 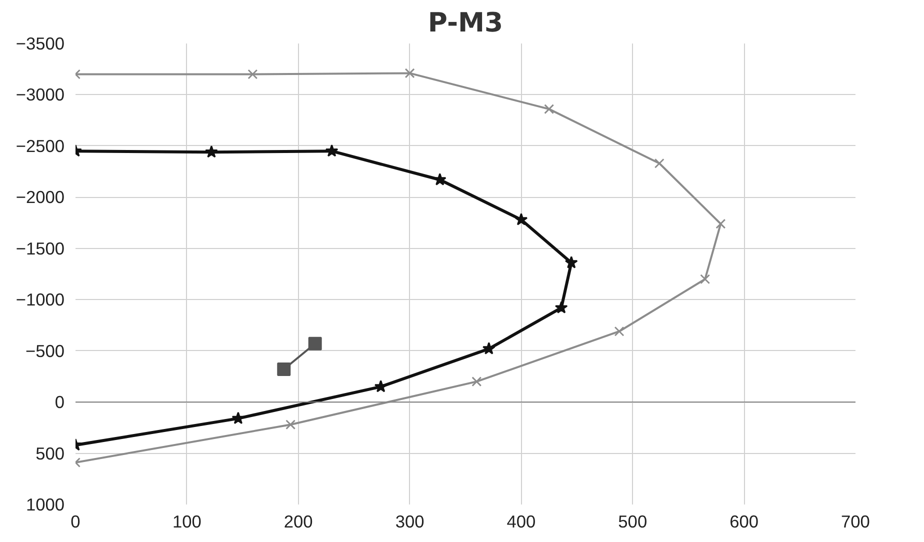 I want to click on y-tick-label: −1500, so click(x=40, y=248).